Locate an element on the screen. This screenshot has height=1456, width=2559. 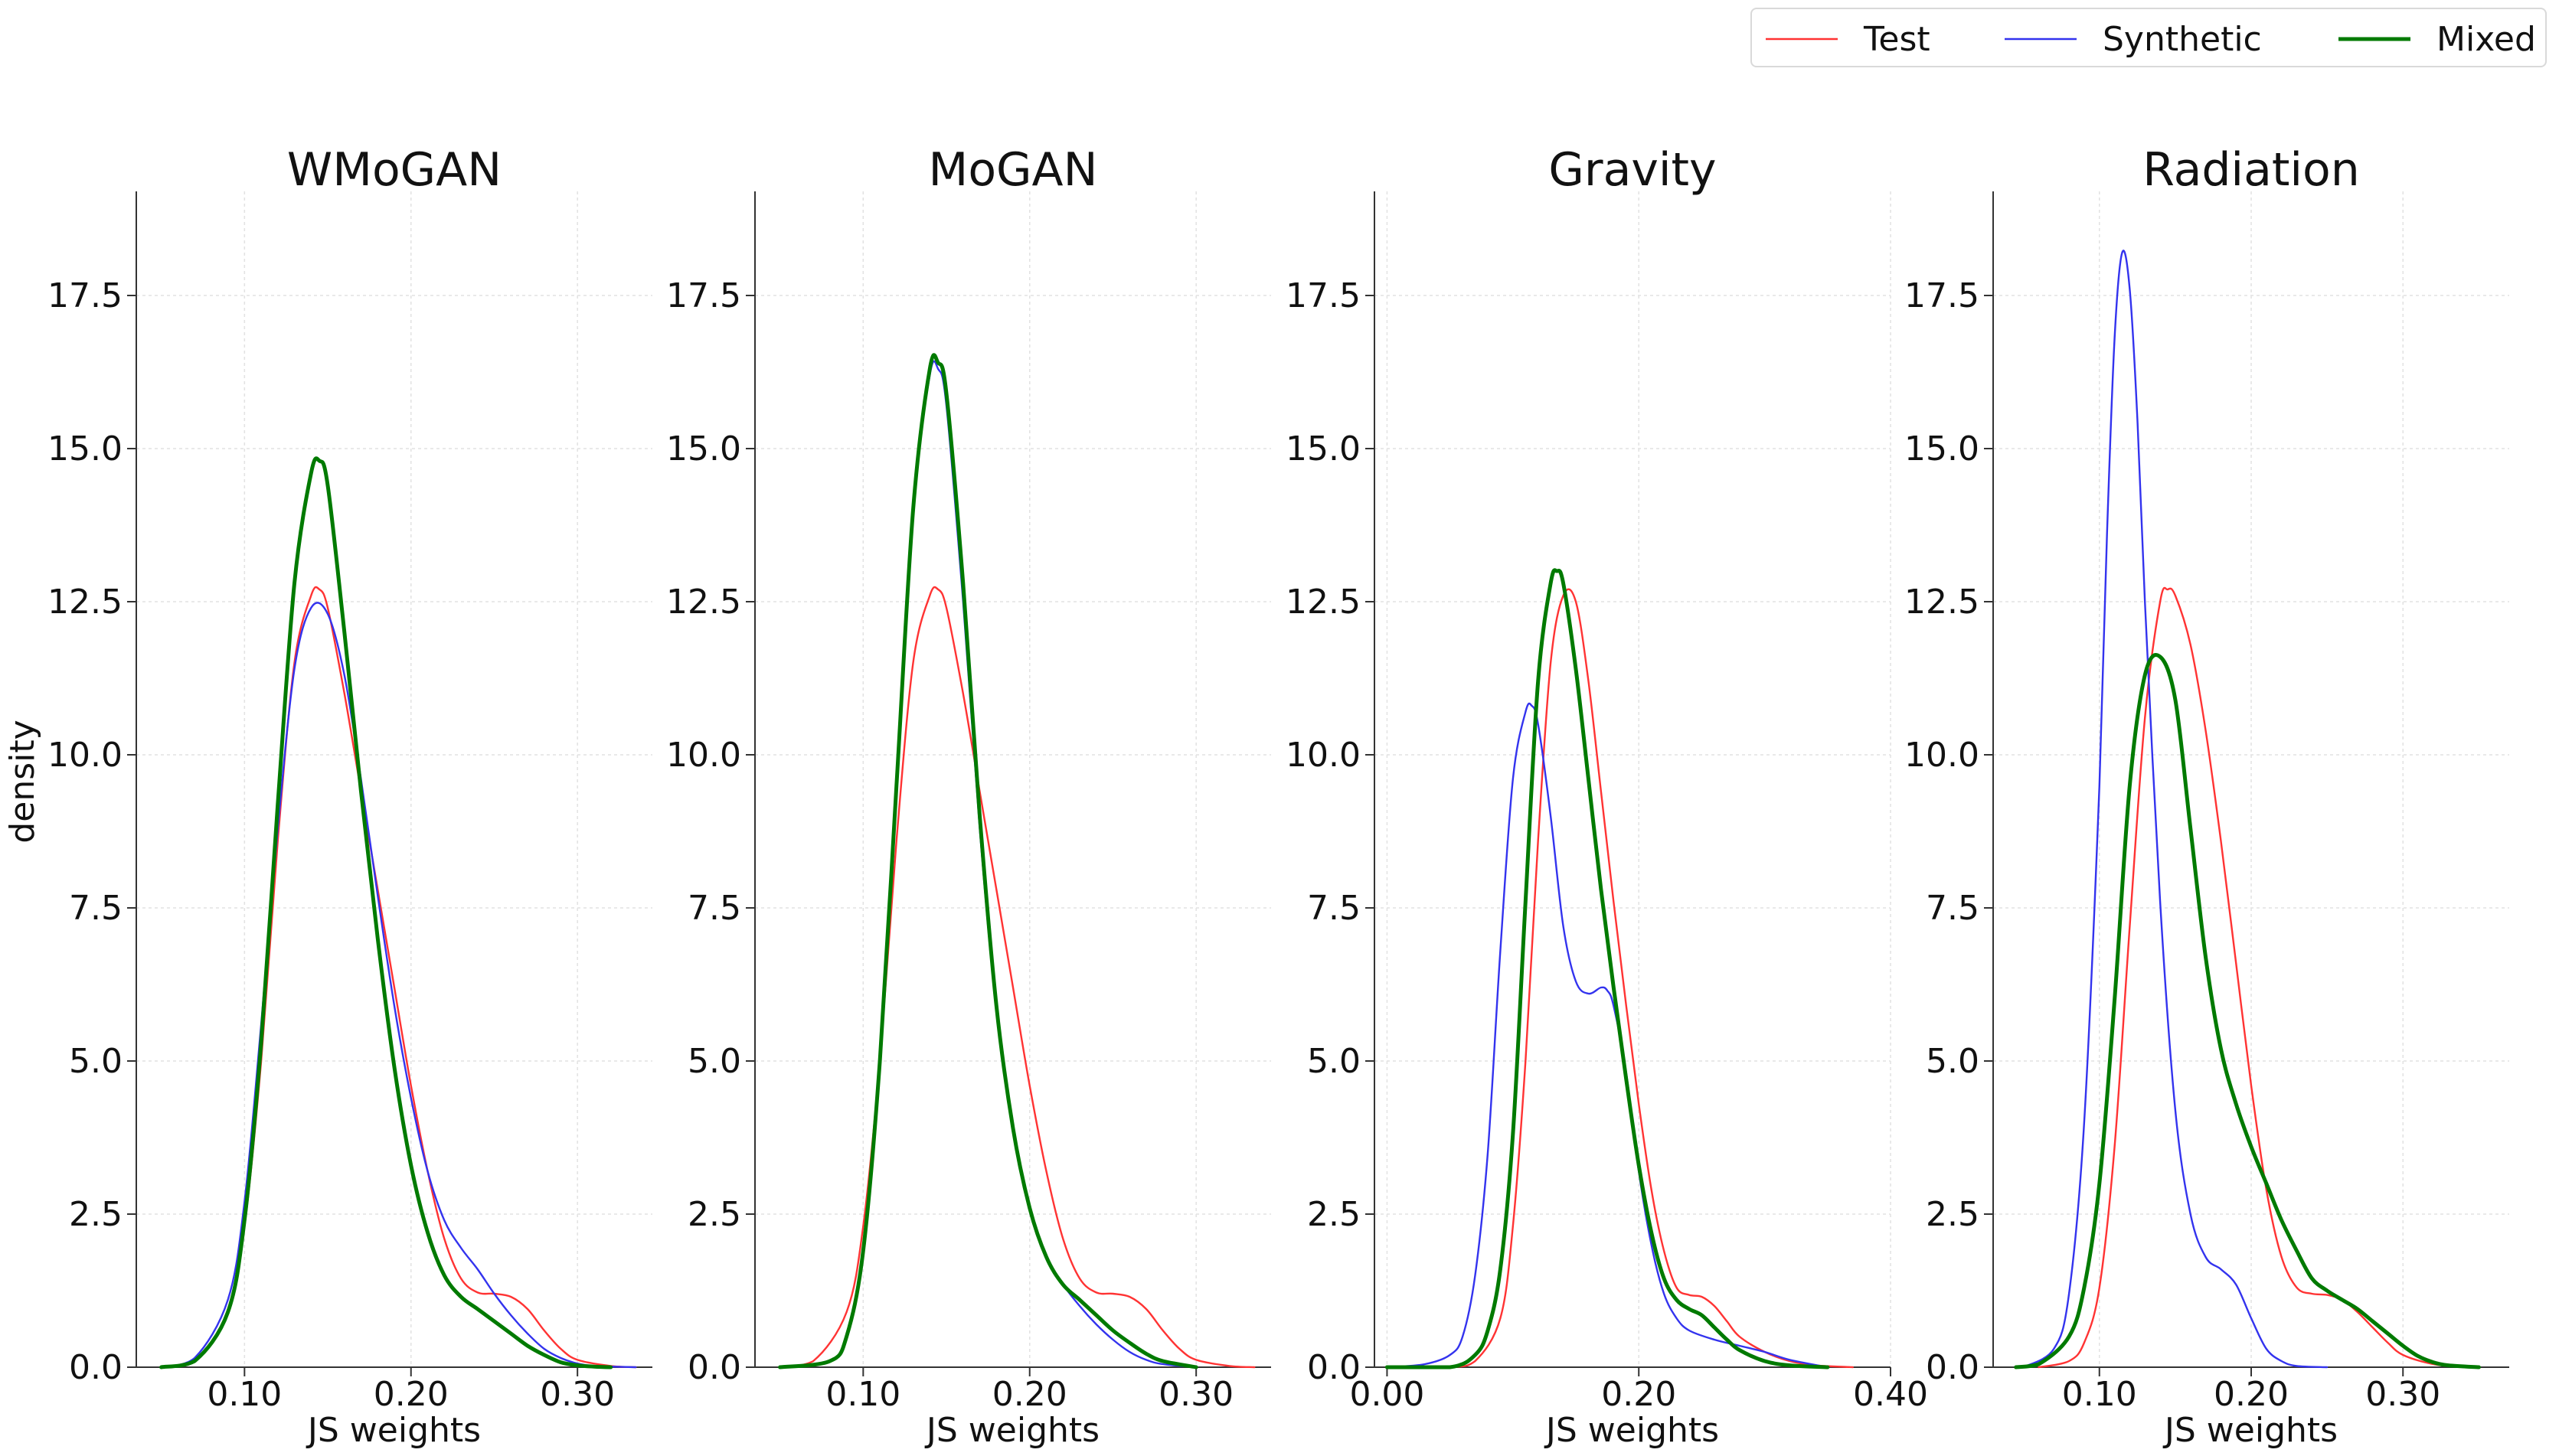
legend-item-mixed: Mixed is located at coordinates (2437, 39).